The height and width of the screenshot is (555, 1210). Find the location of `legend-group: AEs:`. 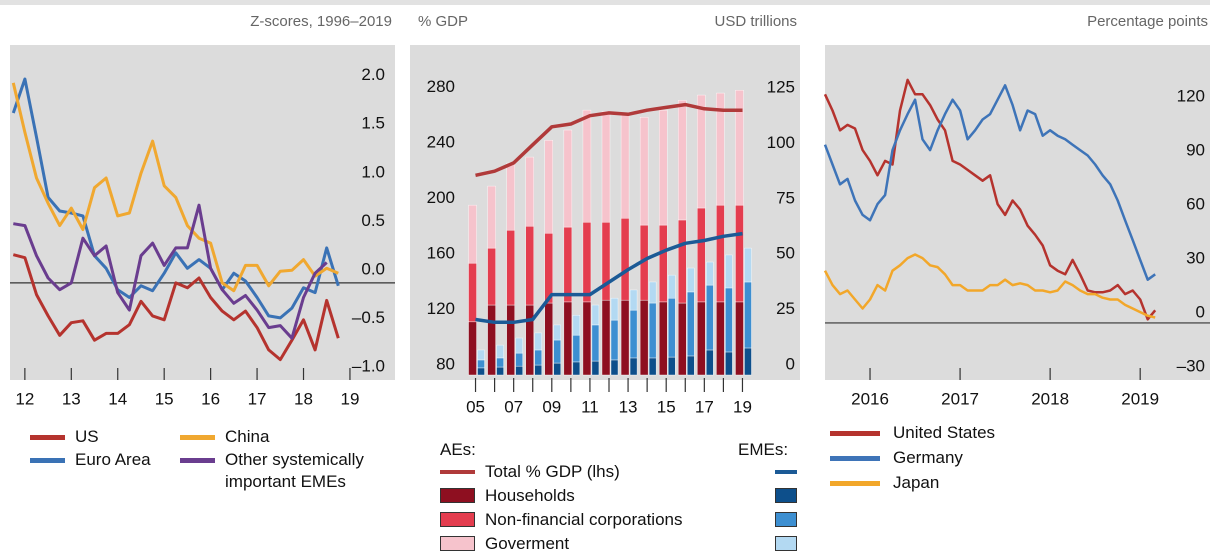

legend-group: AEs: is located at coordinates (458, 449).